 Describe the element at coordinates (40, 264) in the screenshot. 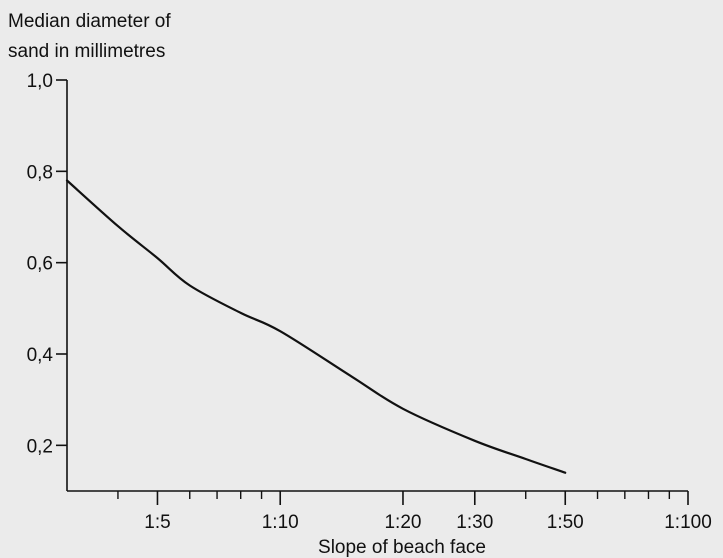

I see `y-tick-label: 0,6` at that location.